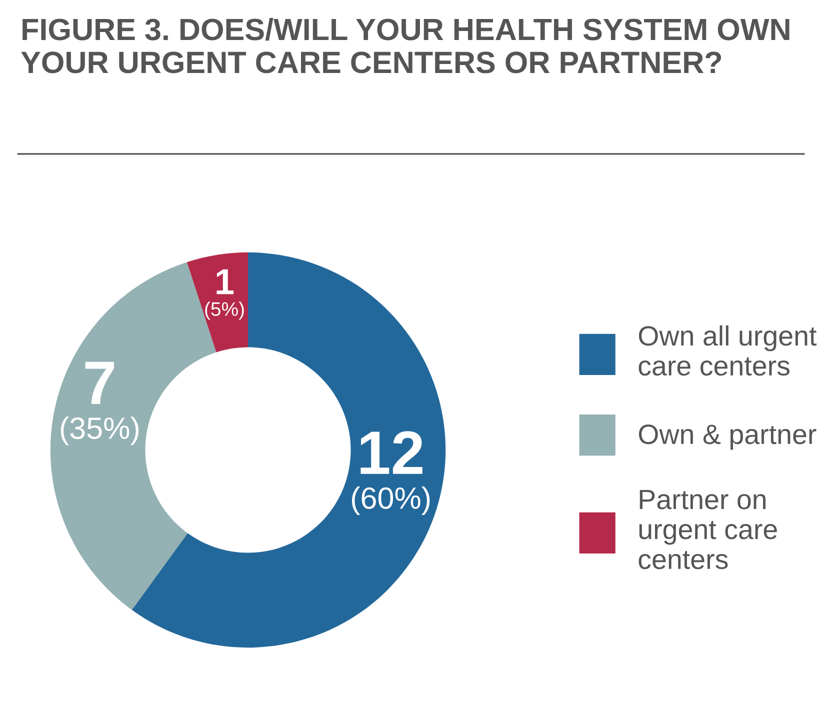 The image size is (822, 716). Describe the element at coordinates (405, 46) in the screenshot. I see `chart-title: FIGURE 3. DOES/WILL YOUR HEALTH SYSTEM OWN YOUR URGENT CARE CENTERS OR PARTNER?` at that location.